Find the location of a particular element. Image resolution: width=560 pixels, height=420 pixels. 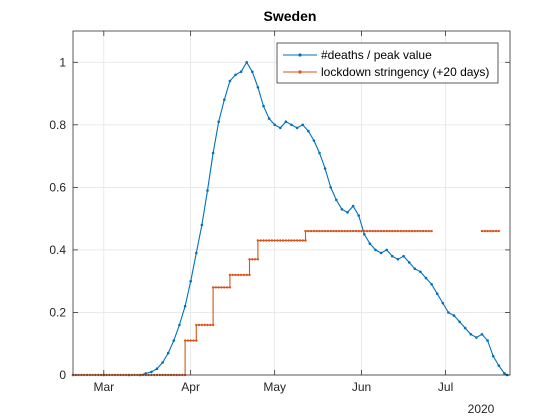

legend-box is located at coordinates (387, 63).